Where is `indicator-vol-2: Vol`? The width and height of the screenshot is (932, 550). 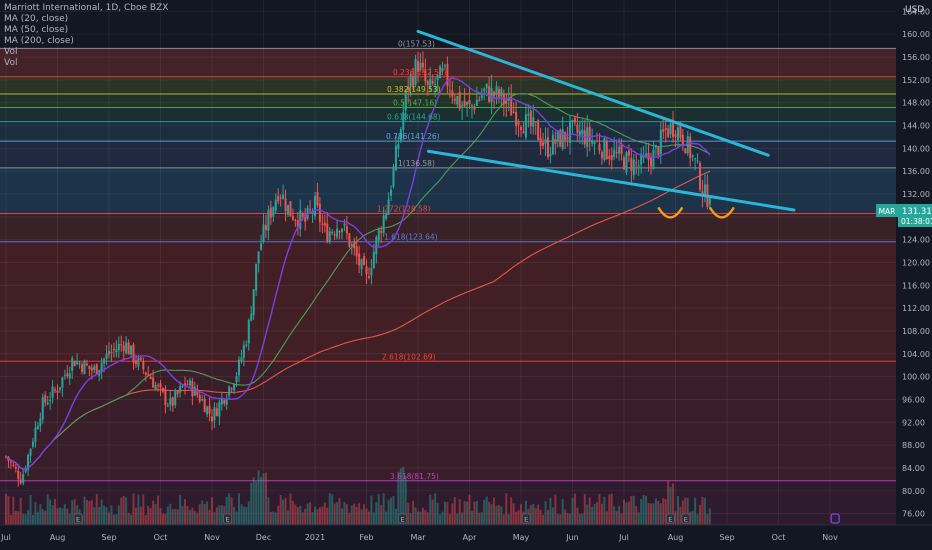
indicator-vol-2: Vol is located at coordinates (11, 63).